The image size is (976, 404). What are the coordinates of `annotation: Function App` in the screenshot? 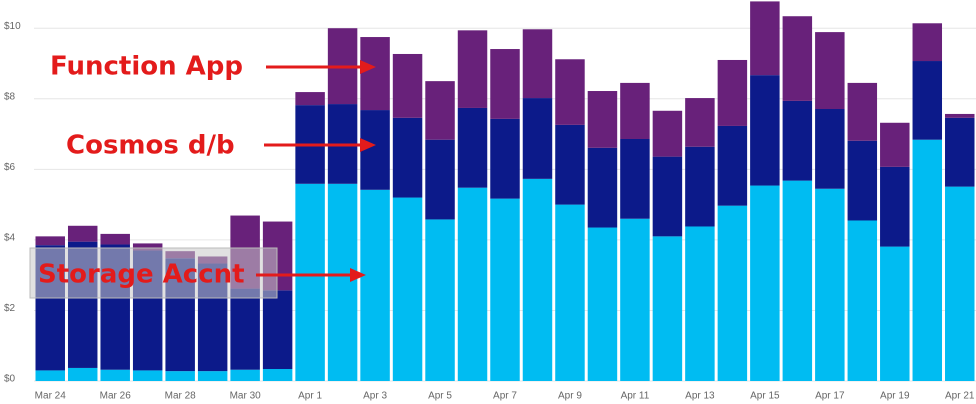 It's located at (146, 67).